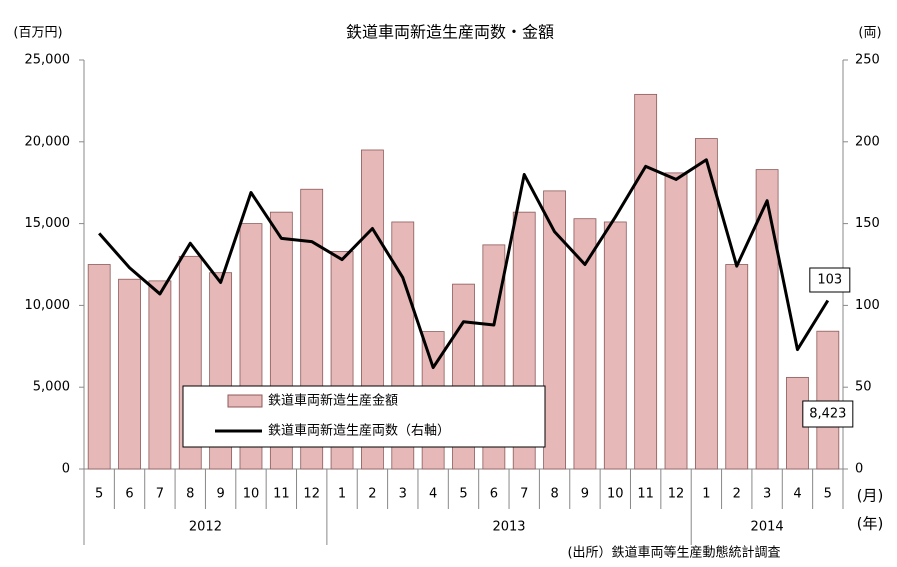  Describe the element at coordinates (48, 223) in the screenshot. I see `y-tick-label: 15,000` at that location.